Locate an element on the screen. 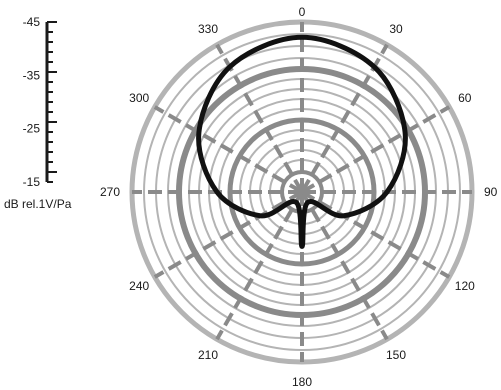 This screenshot has width=501, height=390. scale-label: -45 is located at coordinates (32, 22).